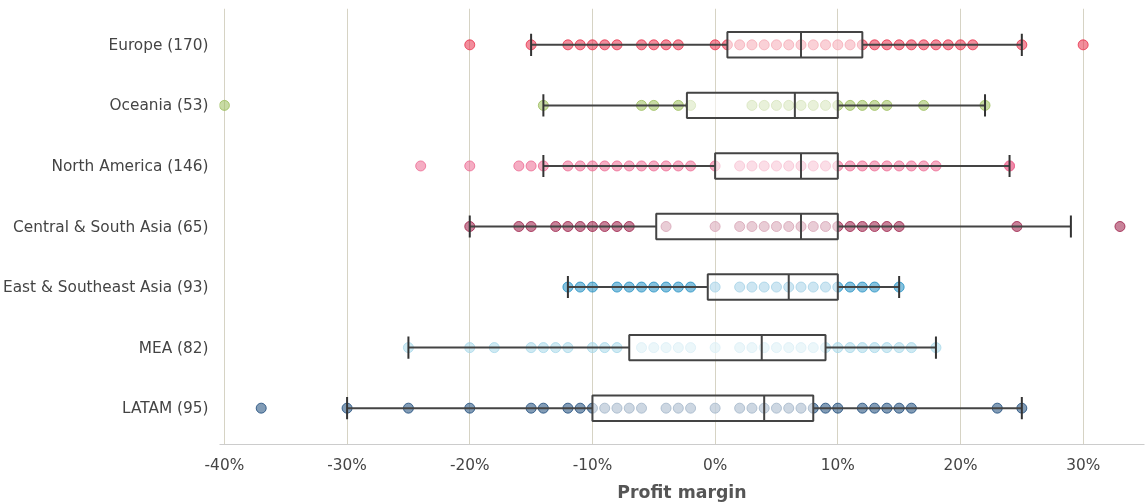  Describe the element at coordinates (715, 464) in the screenshot. I see `x-tick-label: 0%` at that location.